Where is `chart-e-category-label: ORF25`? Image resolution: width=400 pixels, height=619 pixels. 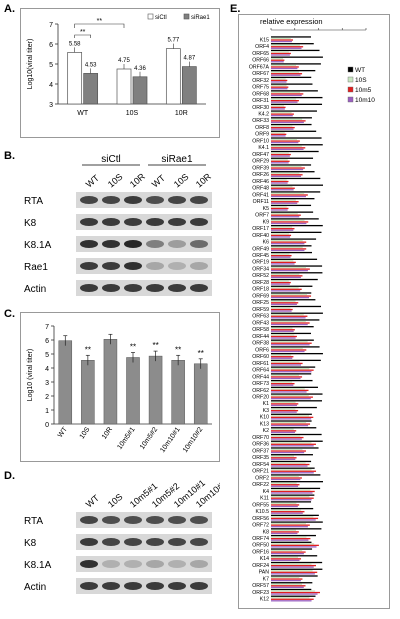 chart-e-category-label: ORF25 is located at coordinates (260, 303).